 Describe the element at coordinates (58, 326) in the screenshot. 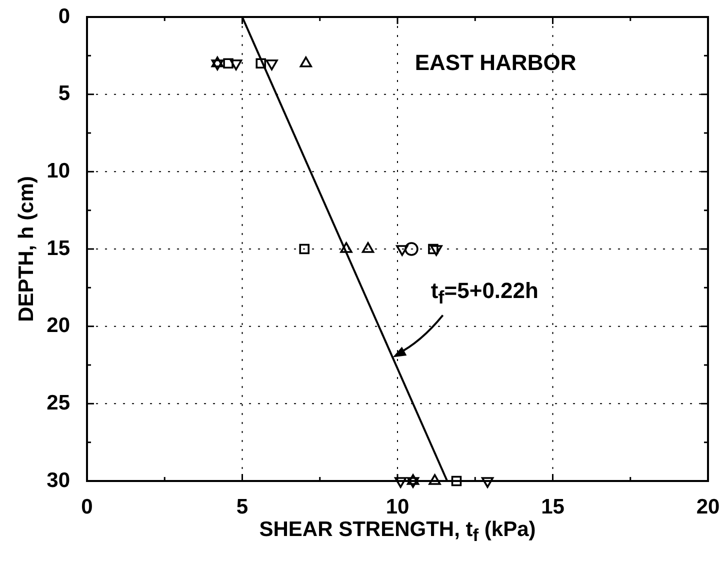

I see `y-tick-label: 20` at that location.